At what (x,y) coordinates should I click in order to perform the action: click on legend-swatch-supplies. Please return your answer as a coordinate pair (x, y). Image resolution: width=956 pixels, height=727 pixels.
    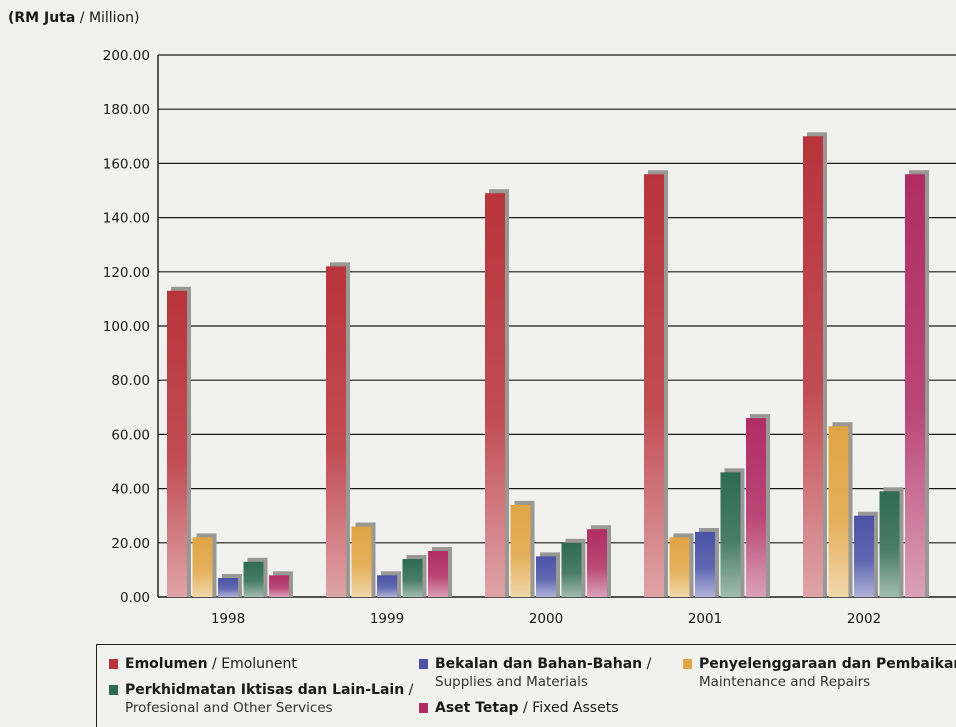
    Looking at the image, I should click on (423, 664).